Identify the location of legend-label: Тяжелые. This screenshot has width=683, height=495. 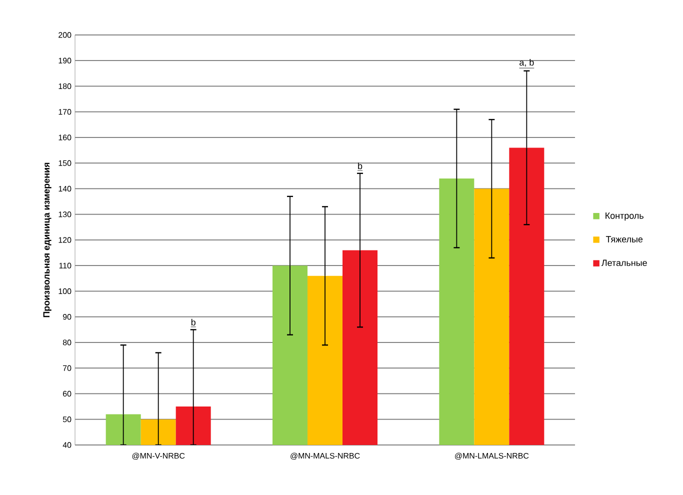
(624, 239).